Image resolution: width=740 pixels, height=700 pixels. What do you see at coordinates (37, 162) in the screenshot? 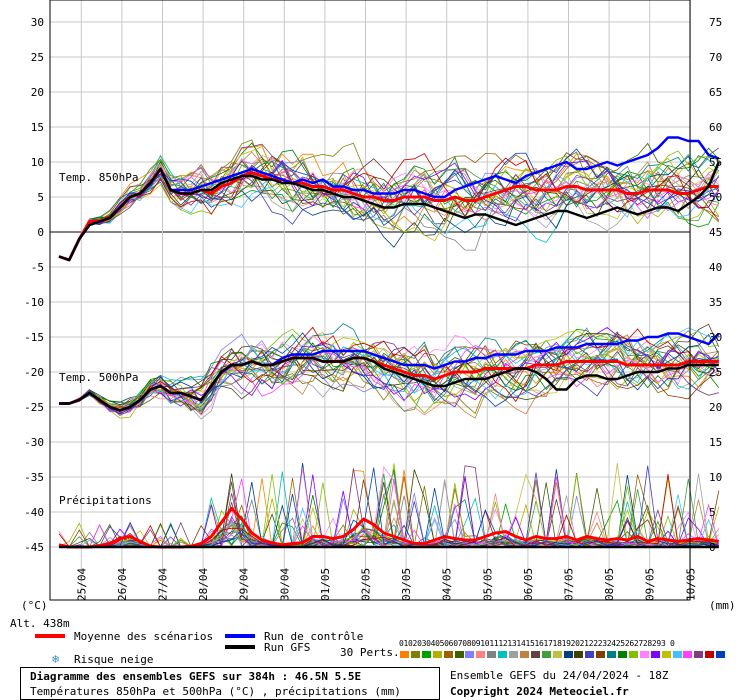
I see `left-tick-label: 10` at bounding box center [37, 162].